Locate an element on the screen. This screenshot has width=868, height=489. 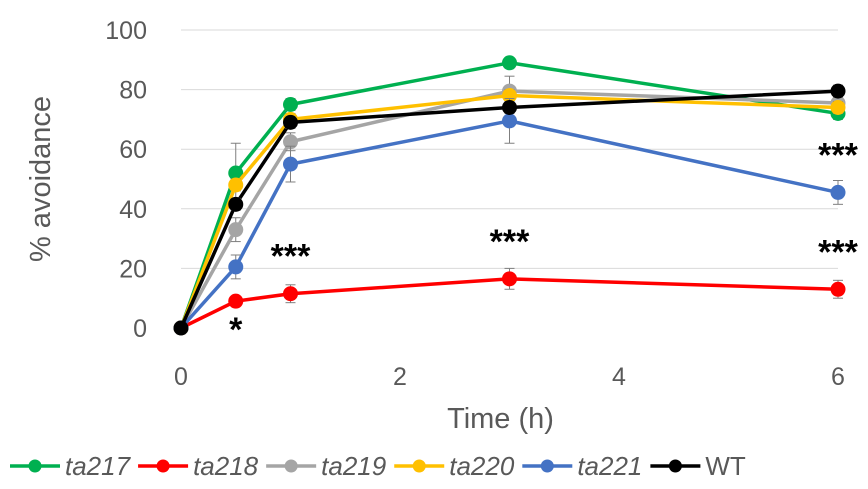
y-tick-label: 40 is located at coordinates (133, 210).